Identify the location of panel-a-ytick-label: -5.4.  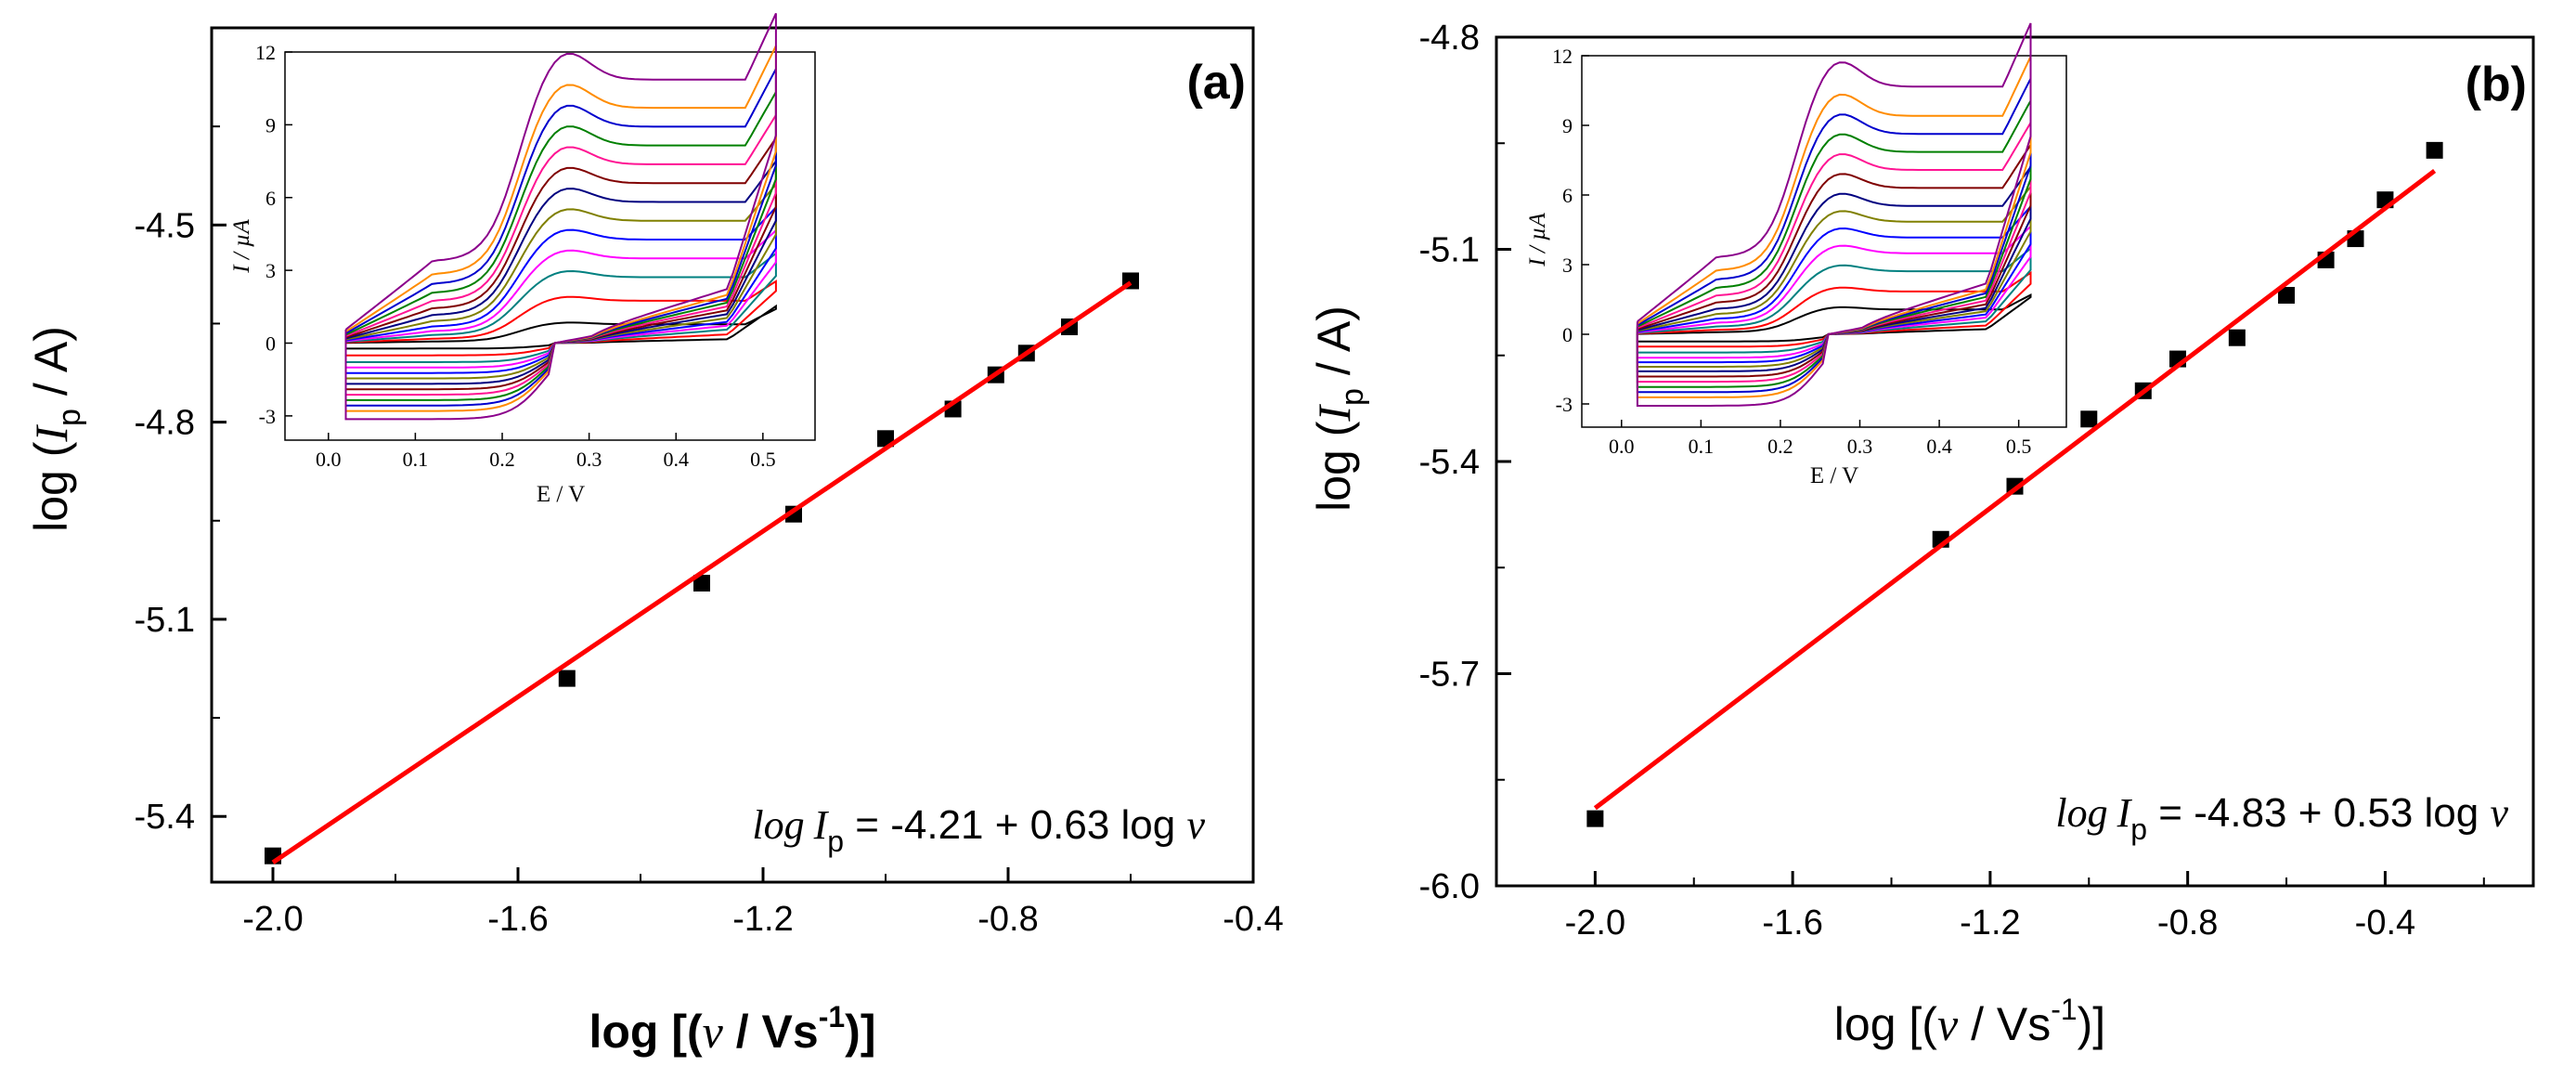
(165, 817).